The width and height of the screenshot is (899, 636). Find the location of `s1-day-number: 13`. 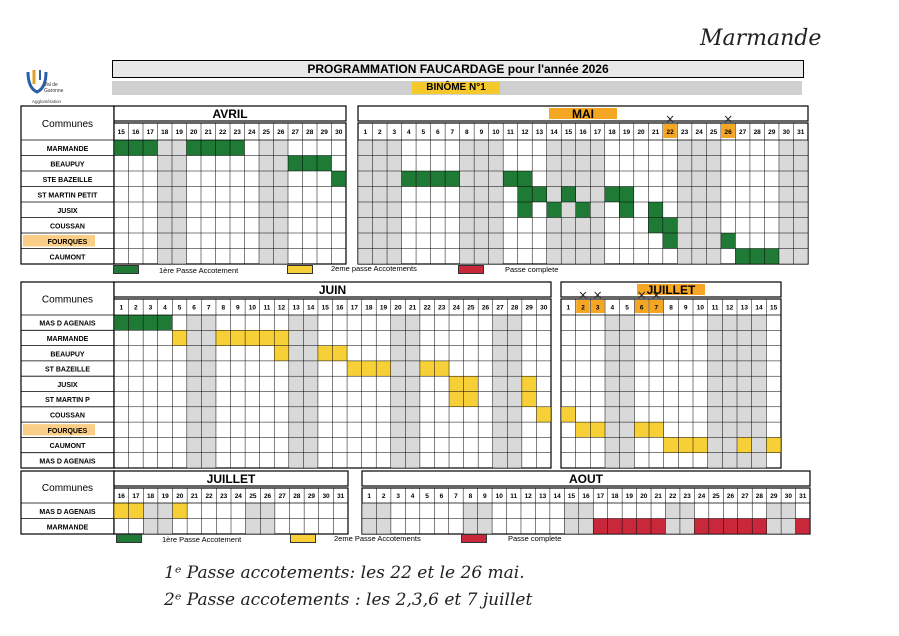

s1-day-number: 13 is located at coordinates (540, 132).